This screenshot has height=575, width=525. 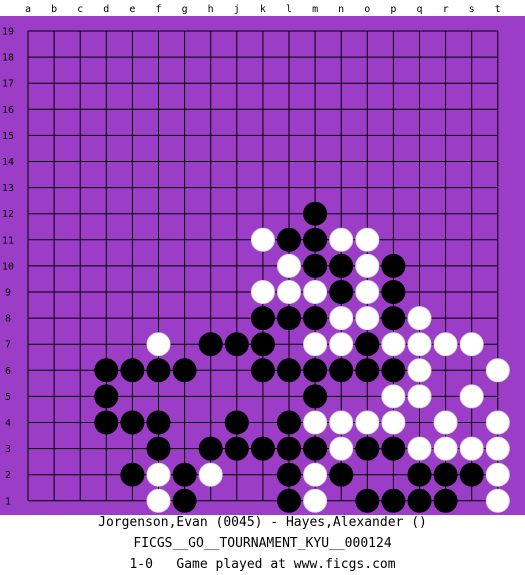 I want to click on row-label: 19, so click(x=8, y=32).